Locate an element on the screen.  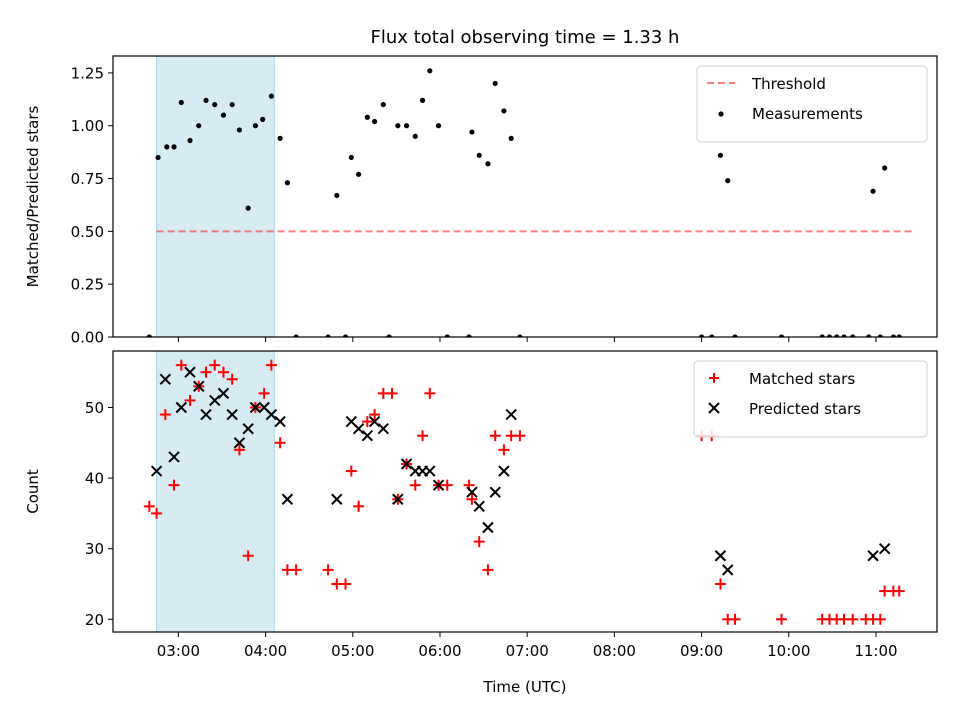
x-axis-label: Time (UTC) is located at coordinates (525, 687).